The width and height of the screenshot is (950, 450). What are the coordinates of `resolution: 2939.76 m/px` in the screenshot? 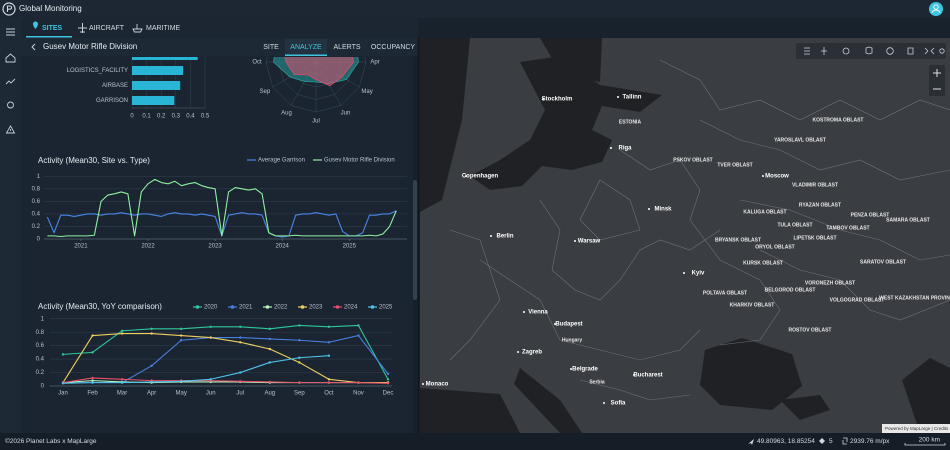 It's located at (870, 441).